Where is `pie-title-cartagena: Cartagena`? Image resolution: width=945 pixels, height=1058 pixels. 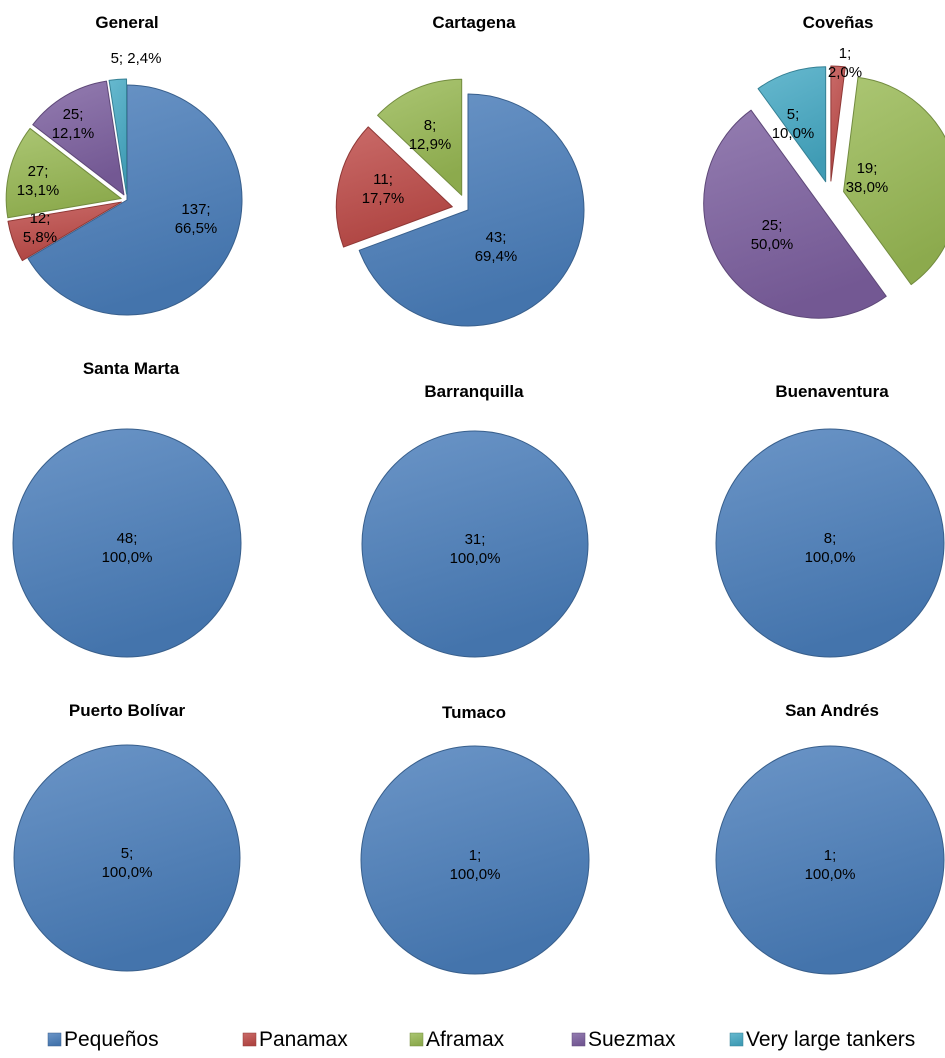
pie-title-cartagena: Cartagena is located at coordinates (474, 22).